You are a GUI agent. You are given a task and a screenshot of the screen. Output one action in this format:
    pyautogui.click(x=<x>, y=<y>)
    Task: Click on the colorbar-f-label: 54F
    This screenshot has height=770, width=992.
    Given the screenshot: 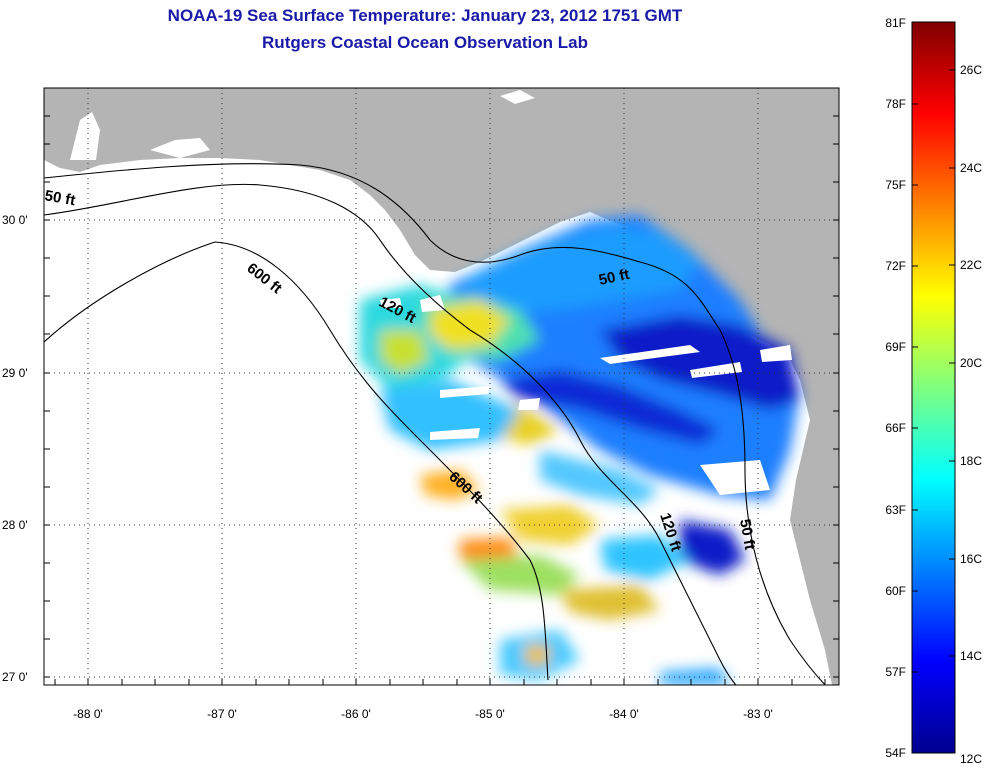 What is the action you would take?
    pyautogui.click(x=895, y=753)
    